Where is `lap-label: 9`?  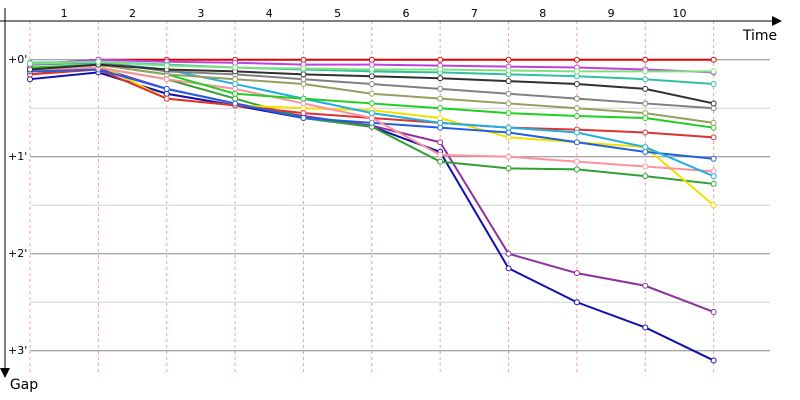
lap-label: 9 is located at coordinates (611, 13).